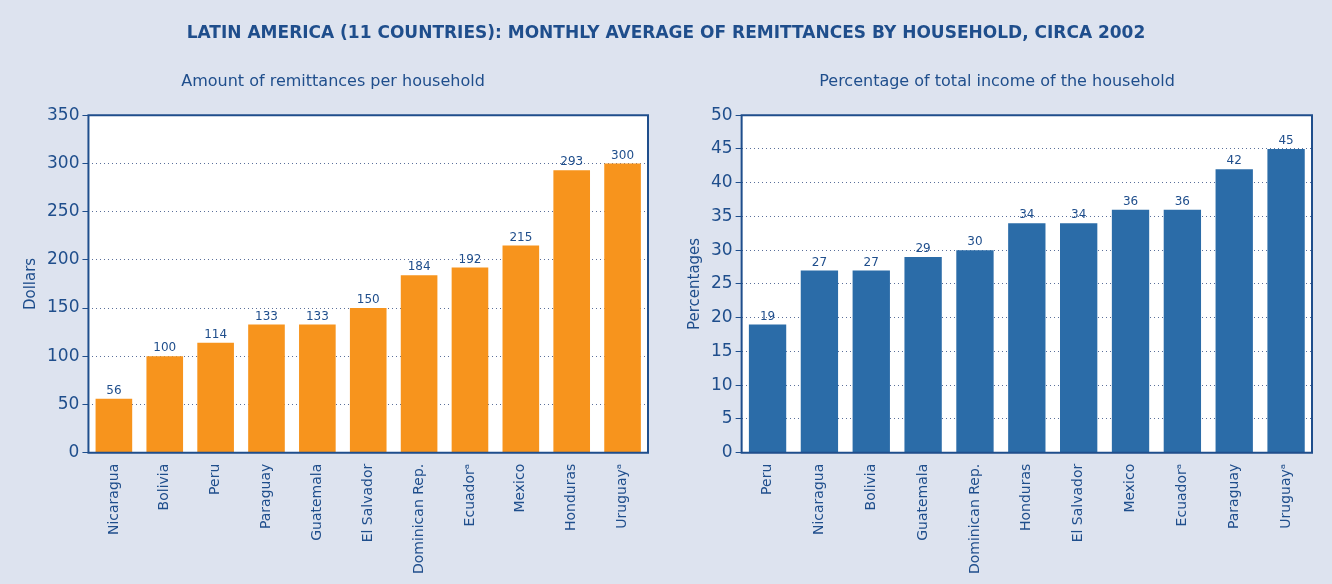 This screenshot has width=1332, height=584. Describe the element at coordinates (721, 248) in the screenshot. I see `y-tick-label: 30` at that location.